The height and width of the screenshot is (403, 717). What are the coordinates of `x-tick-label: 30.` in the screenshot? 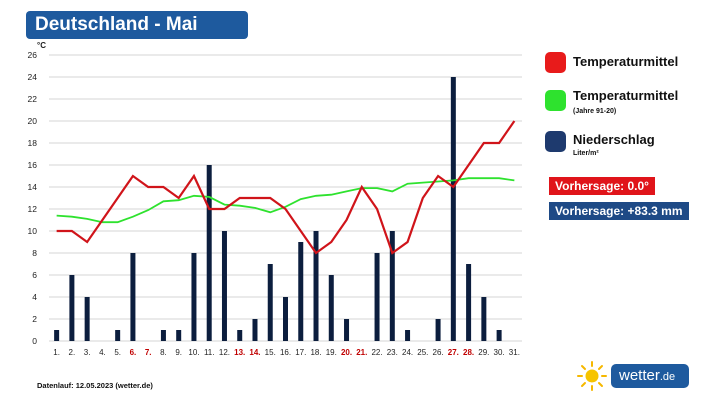 It's located at (499, 352).